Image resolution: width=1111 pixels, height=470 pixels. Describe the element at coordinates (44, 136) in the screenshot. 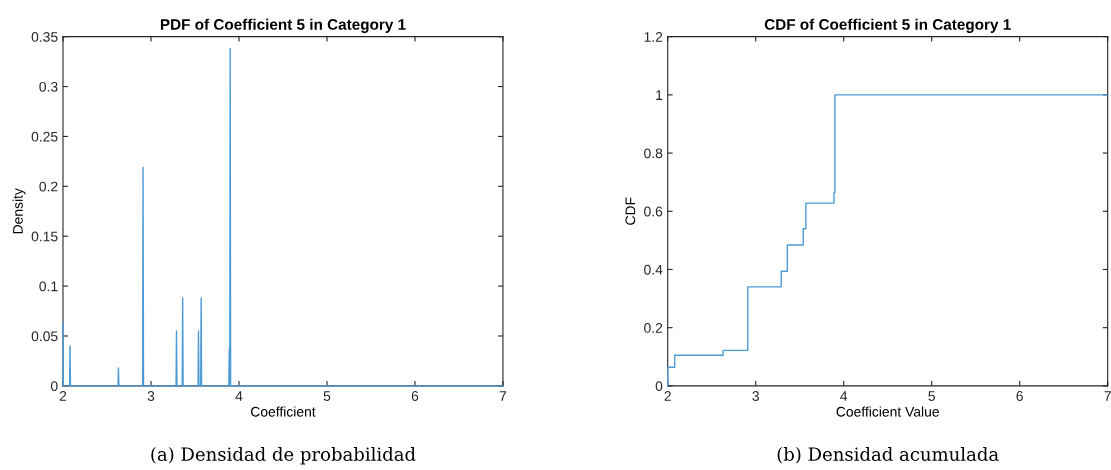

I see `y-tick-label: 0.25` at that location.